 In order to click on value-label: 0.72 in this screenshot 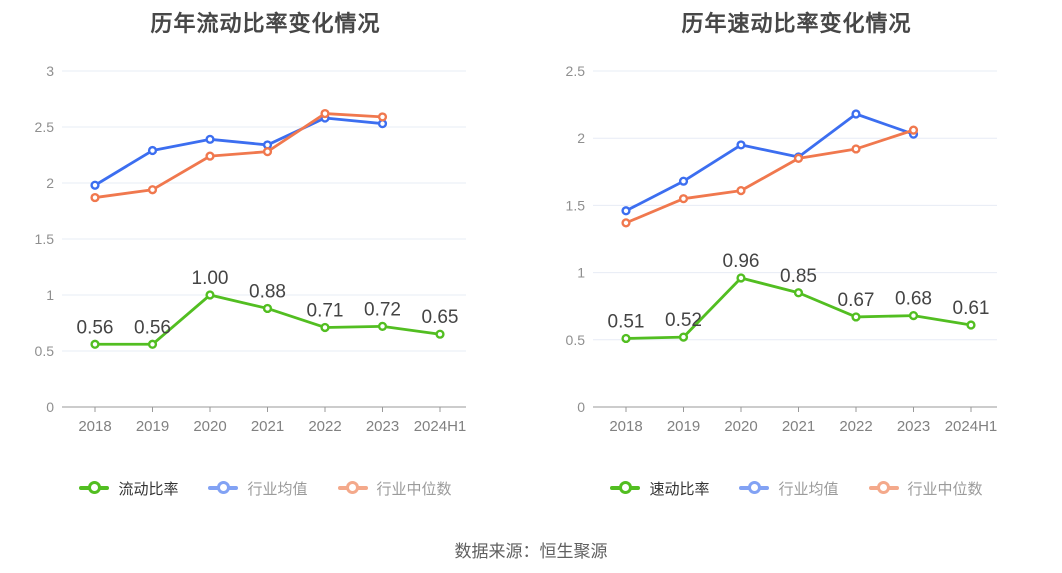, I will do `click(382, 309)`.